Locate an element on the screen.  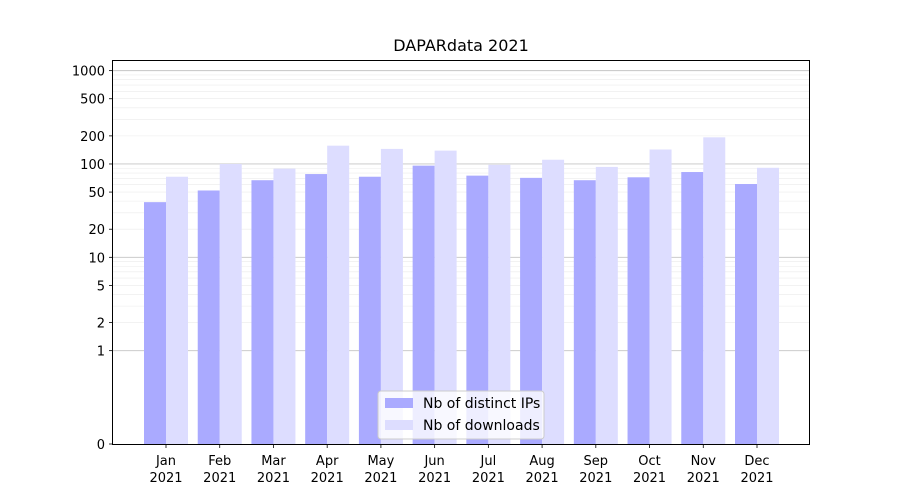
y-tick-label: 10 is located at coordinates (96, 258).